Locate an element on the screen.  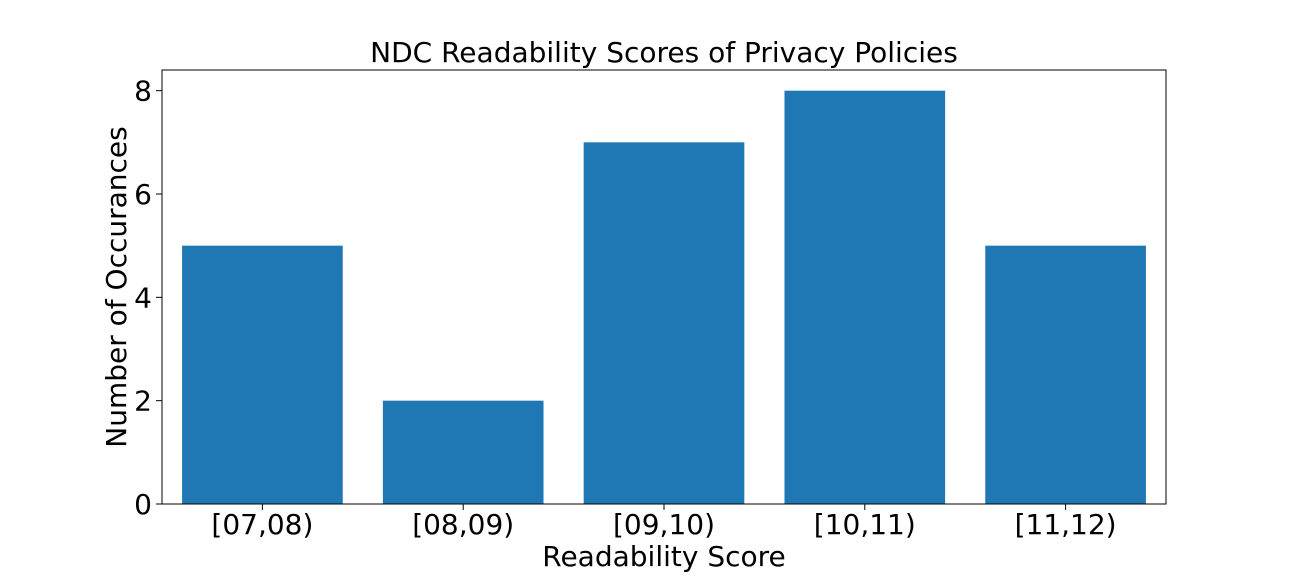
y-tick-label-4: 4 is located at coordinates (143, 297).